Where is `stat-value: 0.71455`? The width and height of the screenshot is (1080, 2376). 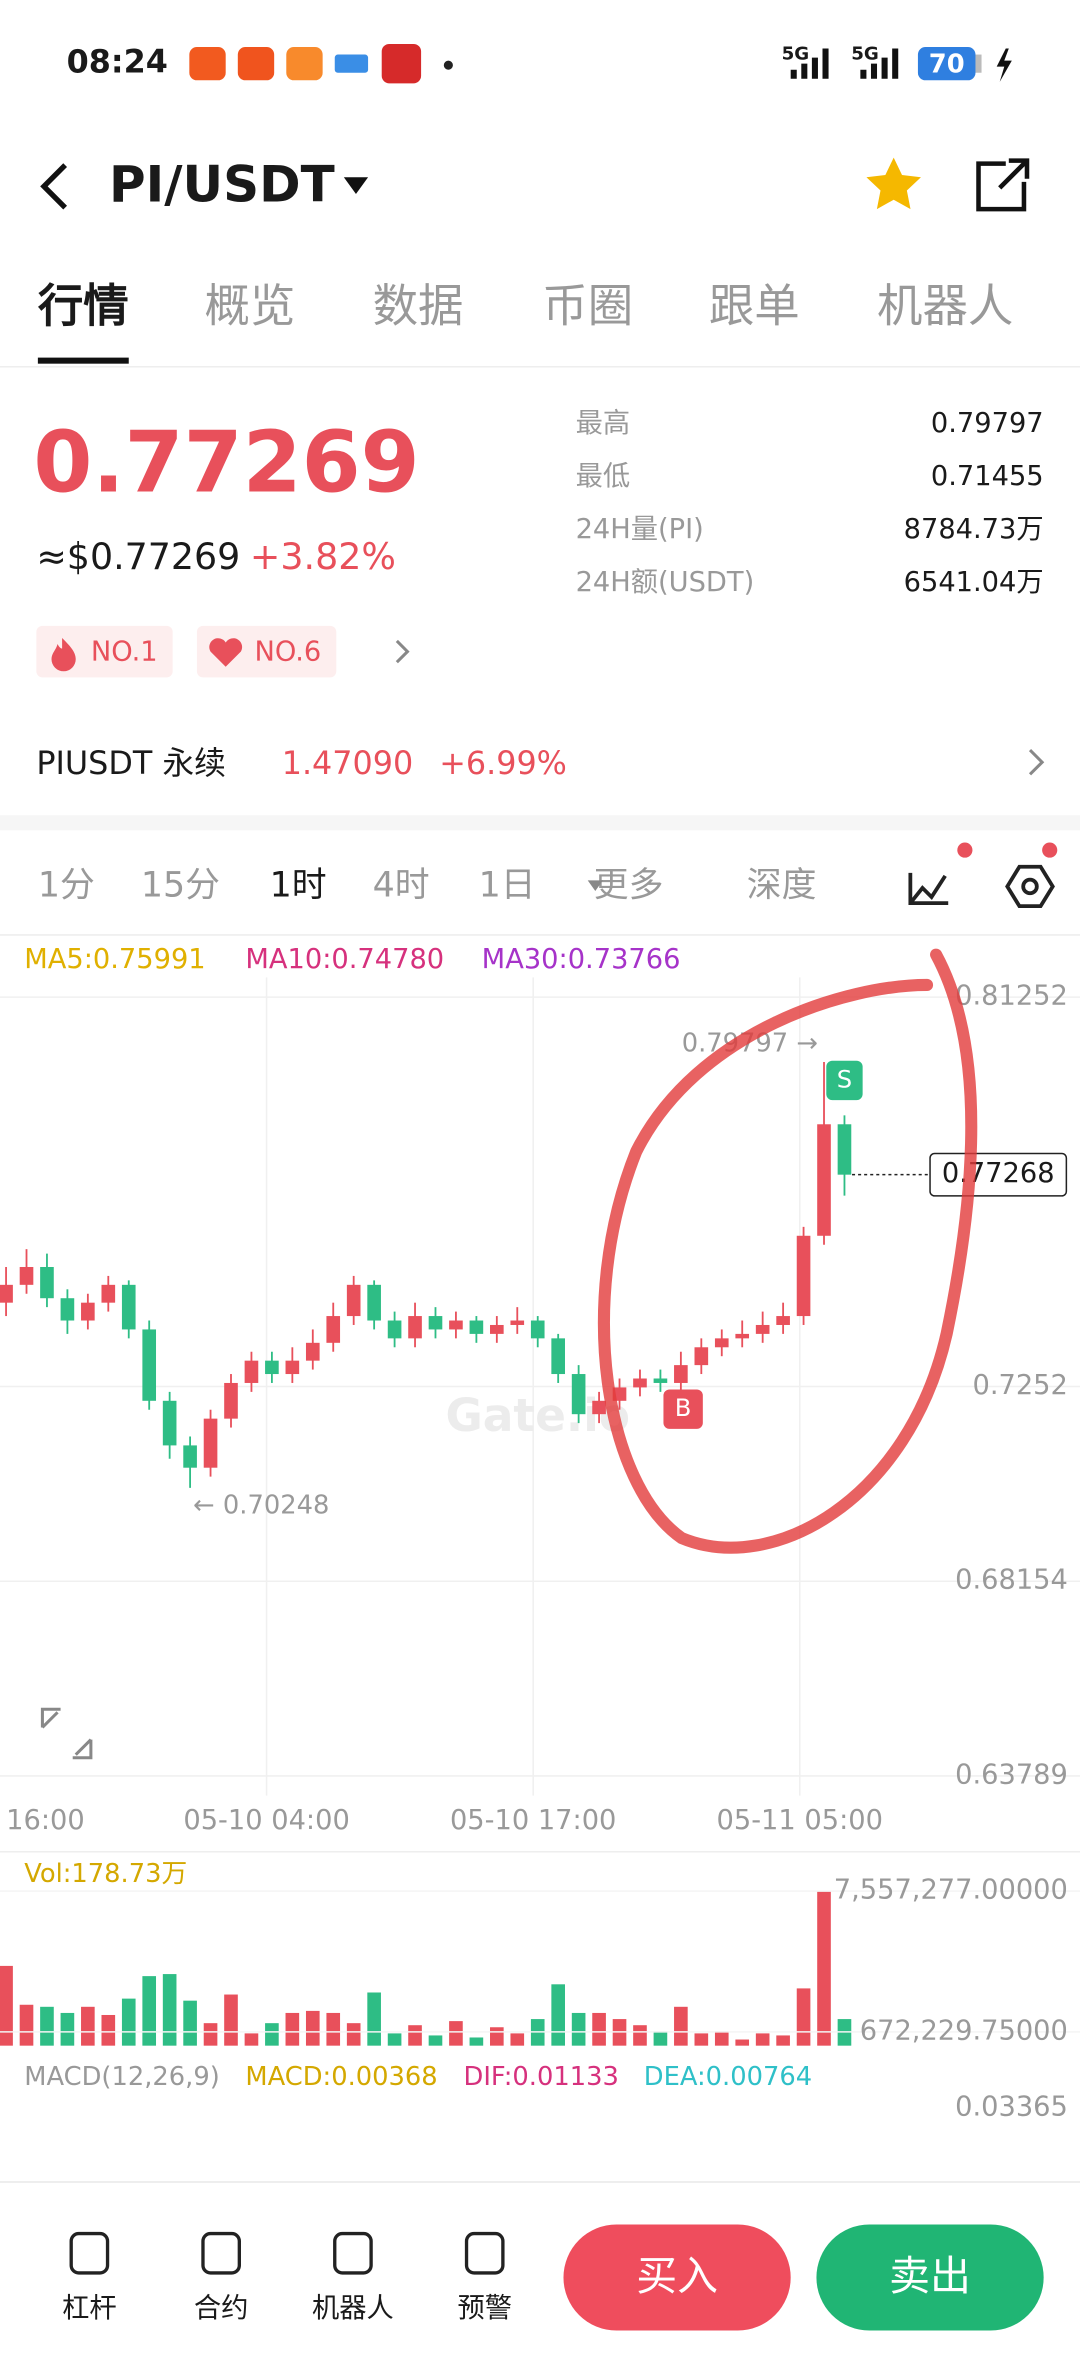 stat-value: 0.71455 is located at coordinates (987, 476).